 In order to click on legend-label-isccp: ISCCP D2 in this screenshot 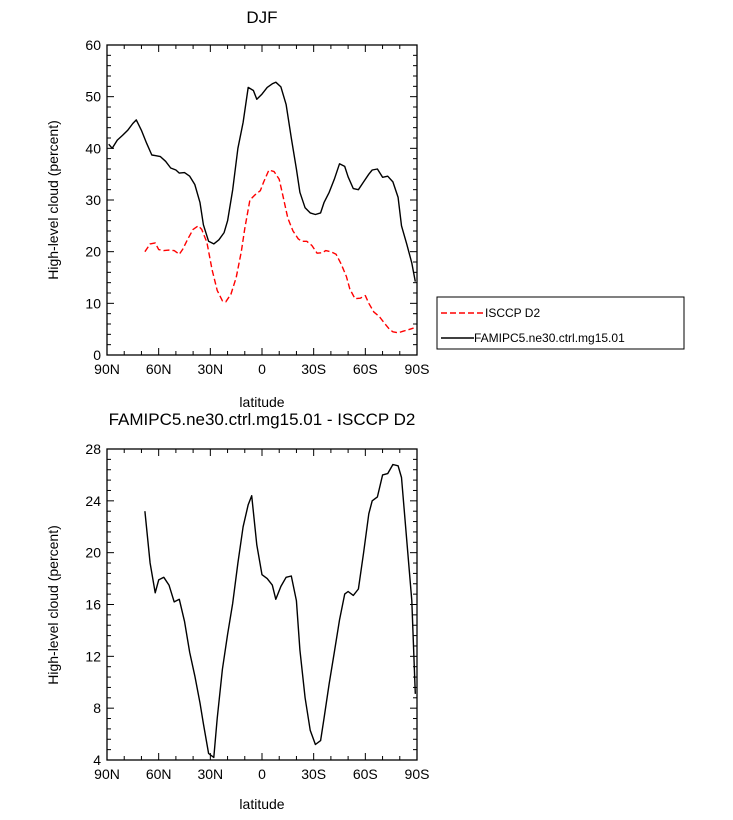, I will do `click(512, 313)`.